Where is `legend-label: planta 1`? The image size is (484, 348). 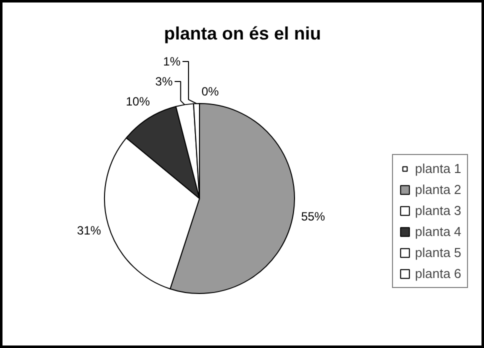
legend-label: planta 1 is located at coordinates (438, 168).